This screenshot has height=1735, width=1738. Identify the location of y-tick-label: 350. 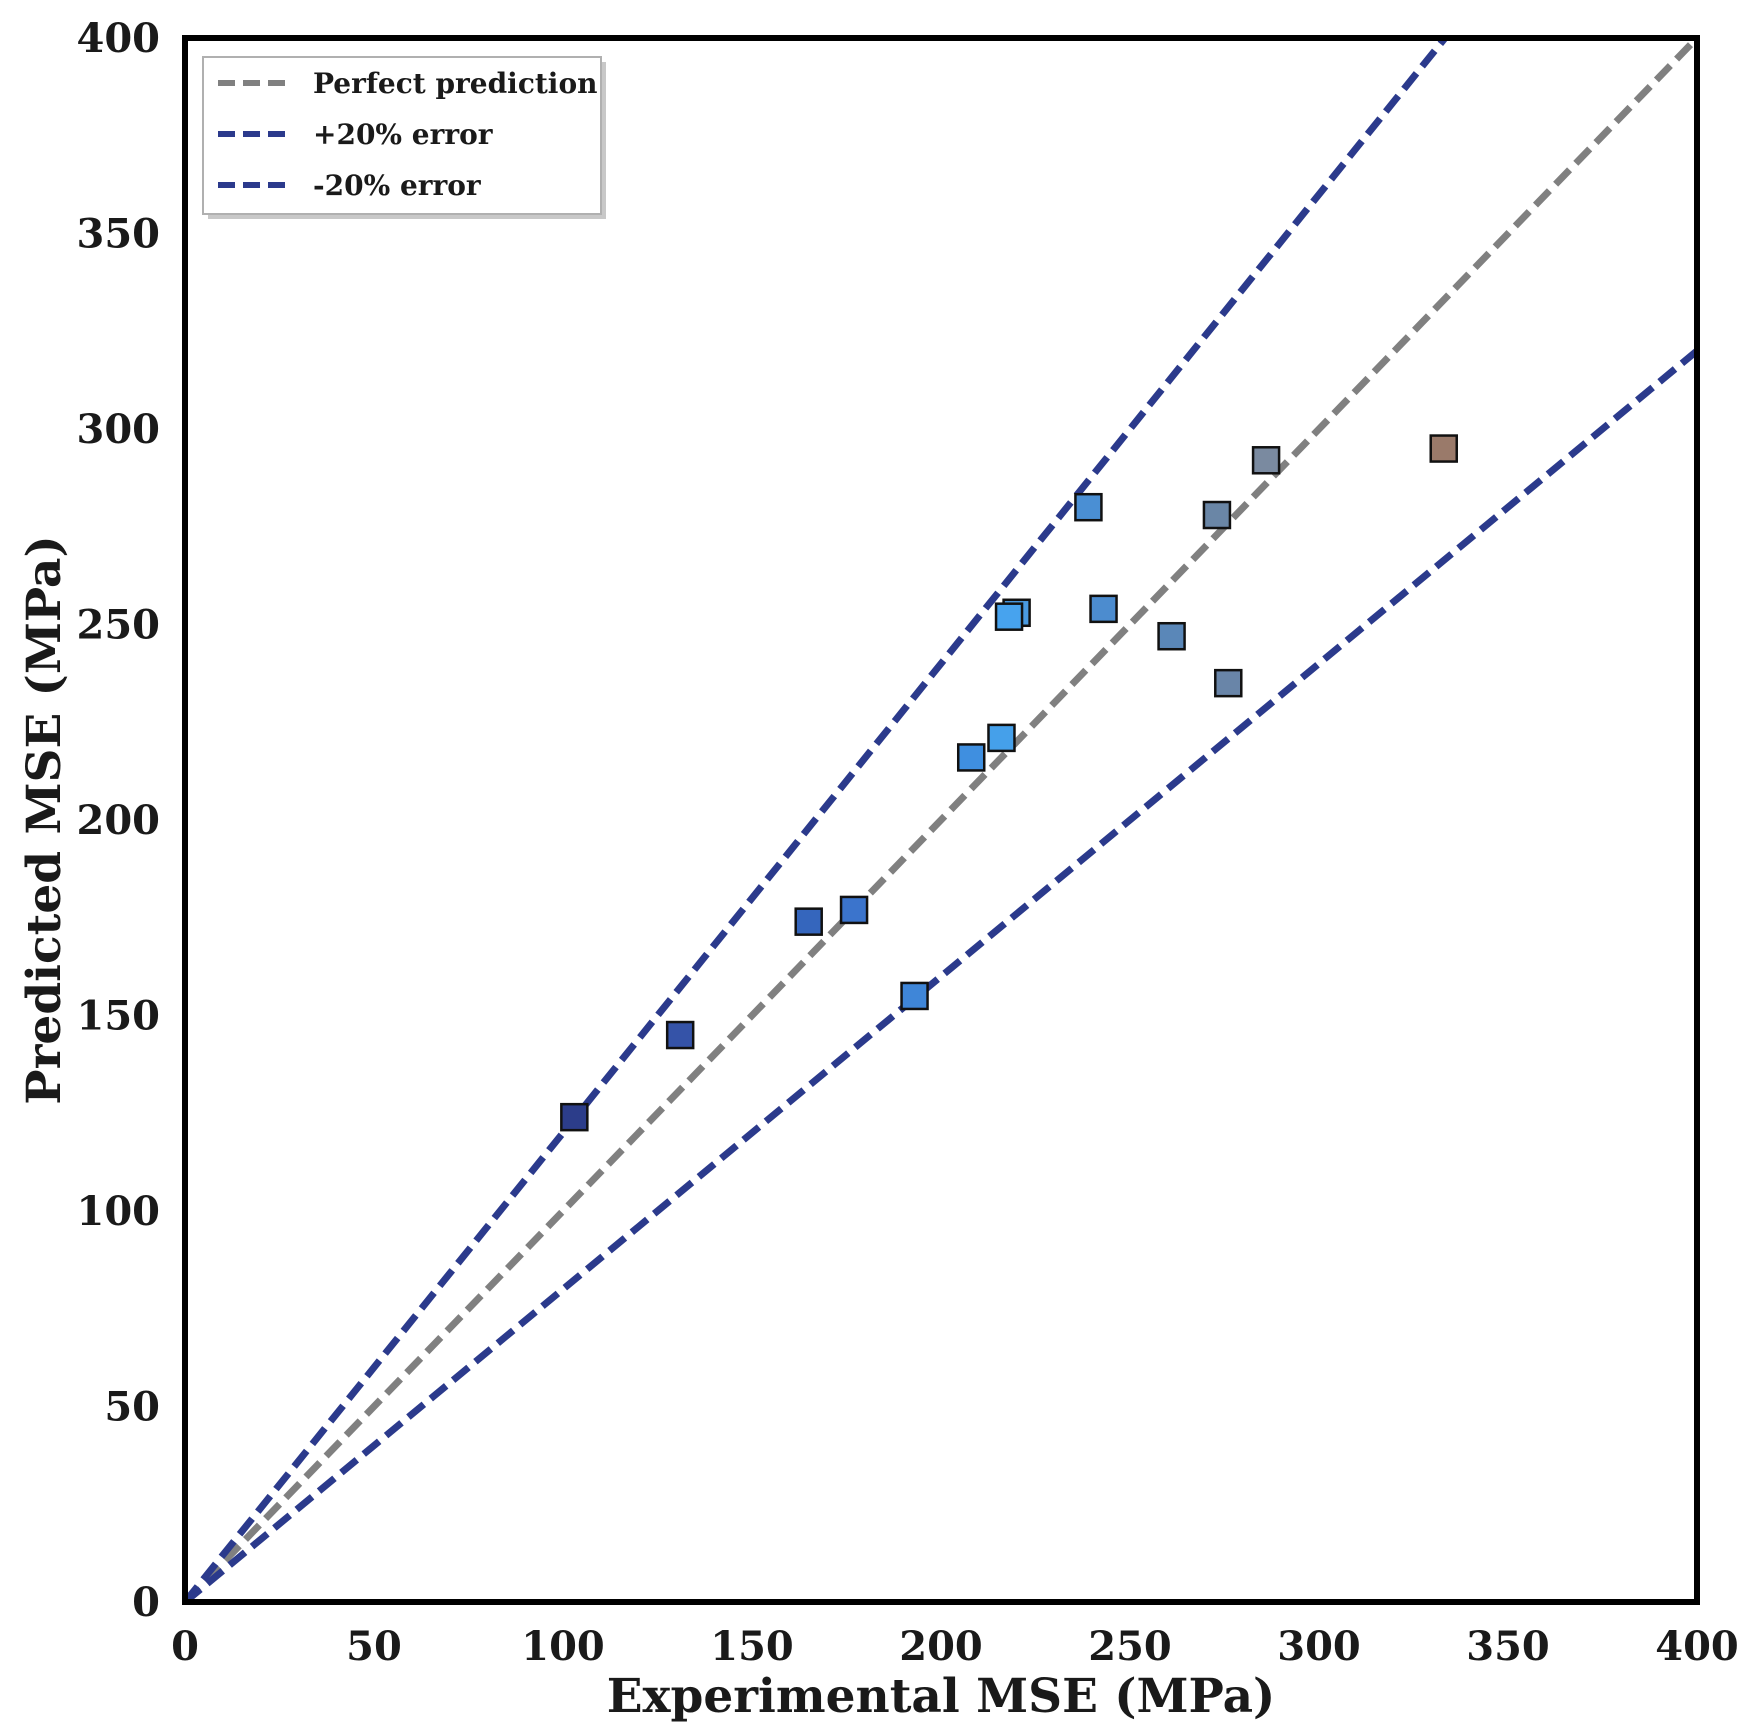
(119, 234).